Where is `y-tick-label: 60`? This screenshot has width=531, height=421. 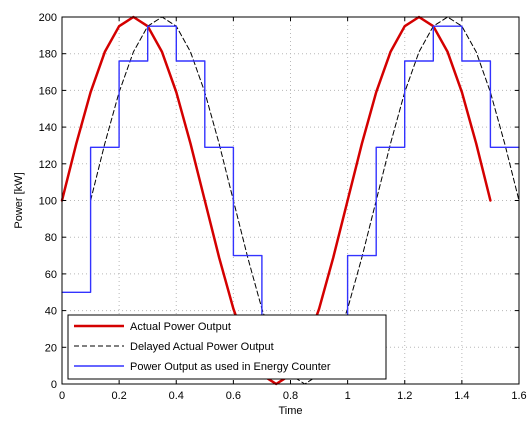 y-tick-label: 60 is located at coordinates (51, 275).